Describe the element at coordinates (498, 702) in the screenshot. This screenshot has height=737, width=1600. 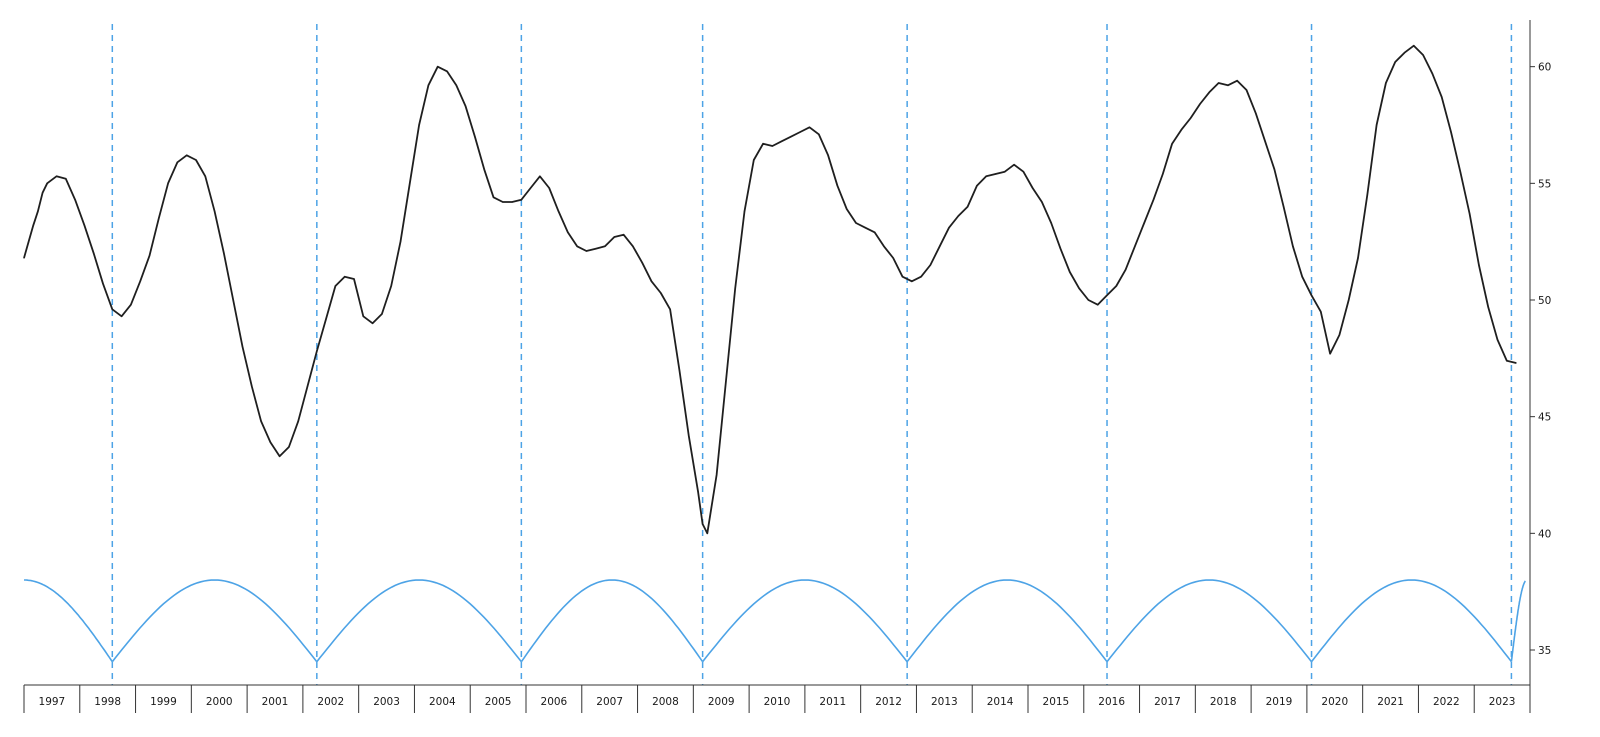
I see `x-tick-label: 2005` at that location.